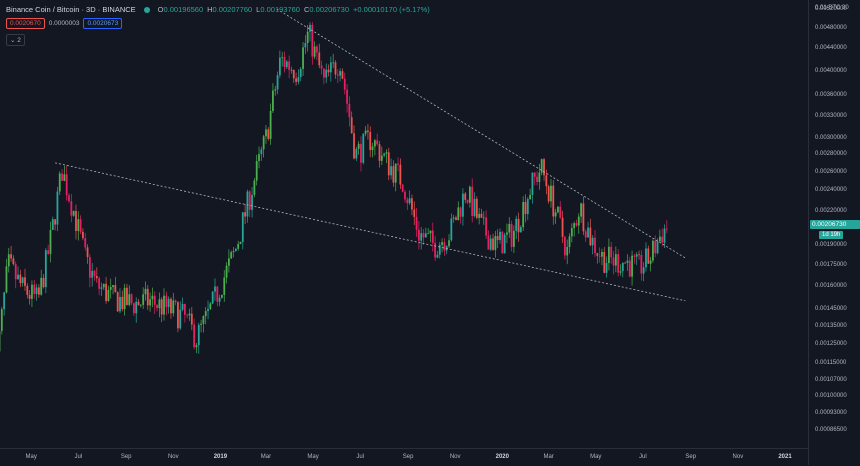  Describe the element at coordinates (329, 9) in the screenshot. I see `close-value: 0.00206730` at that location.